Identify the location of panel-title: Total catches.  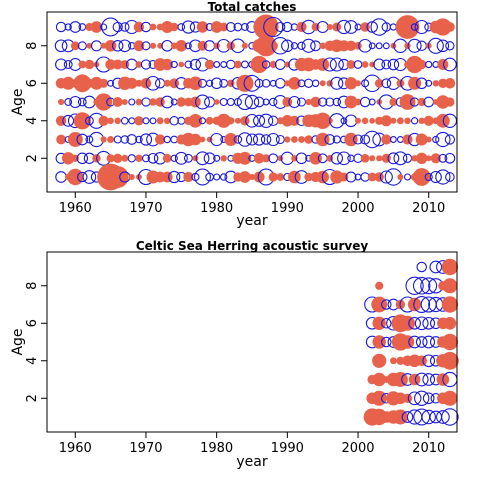
(252, 7).